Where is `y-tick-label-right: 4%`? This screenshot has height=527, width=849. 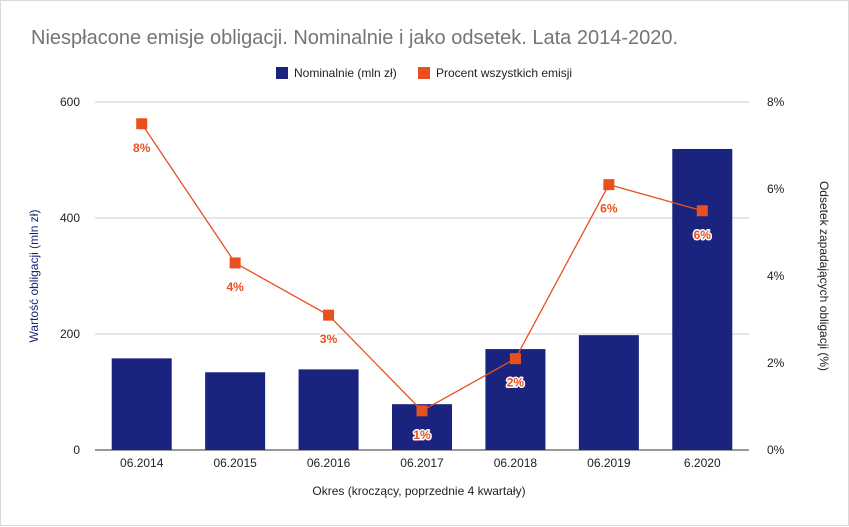 y-tick-label-right: 4% is located at coordinates (776, 276).